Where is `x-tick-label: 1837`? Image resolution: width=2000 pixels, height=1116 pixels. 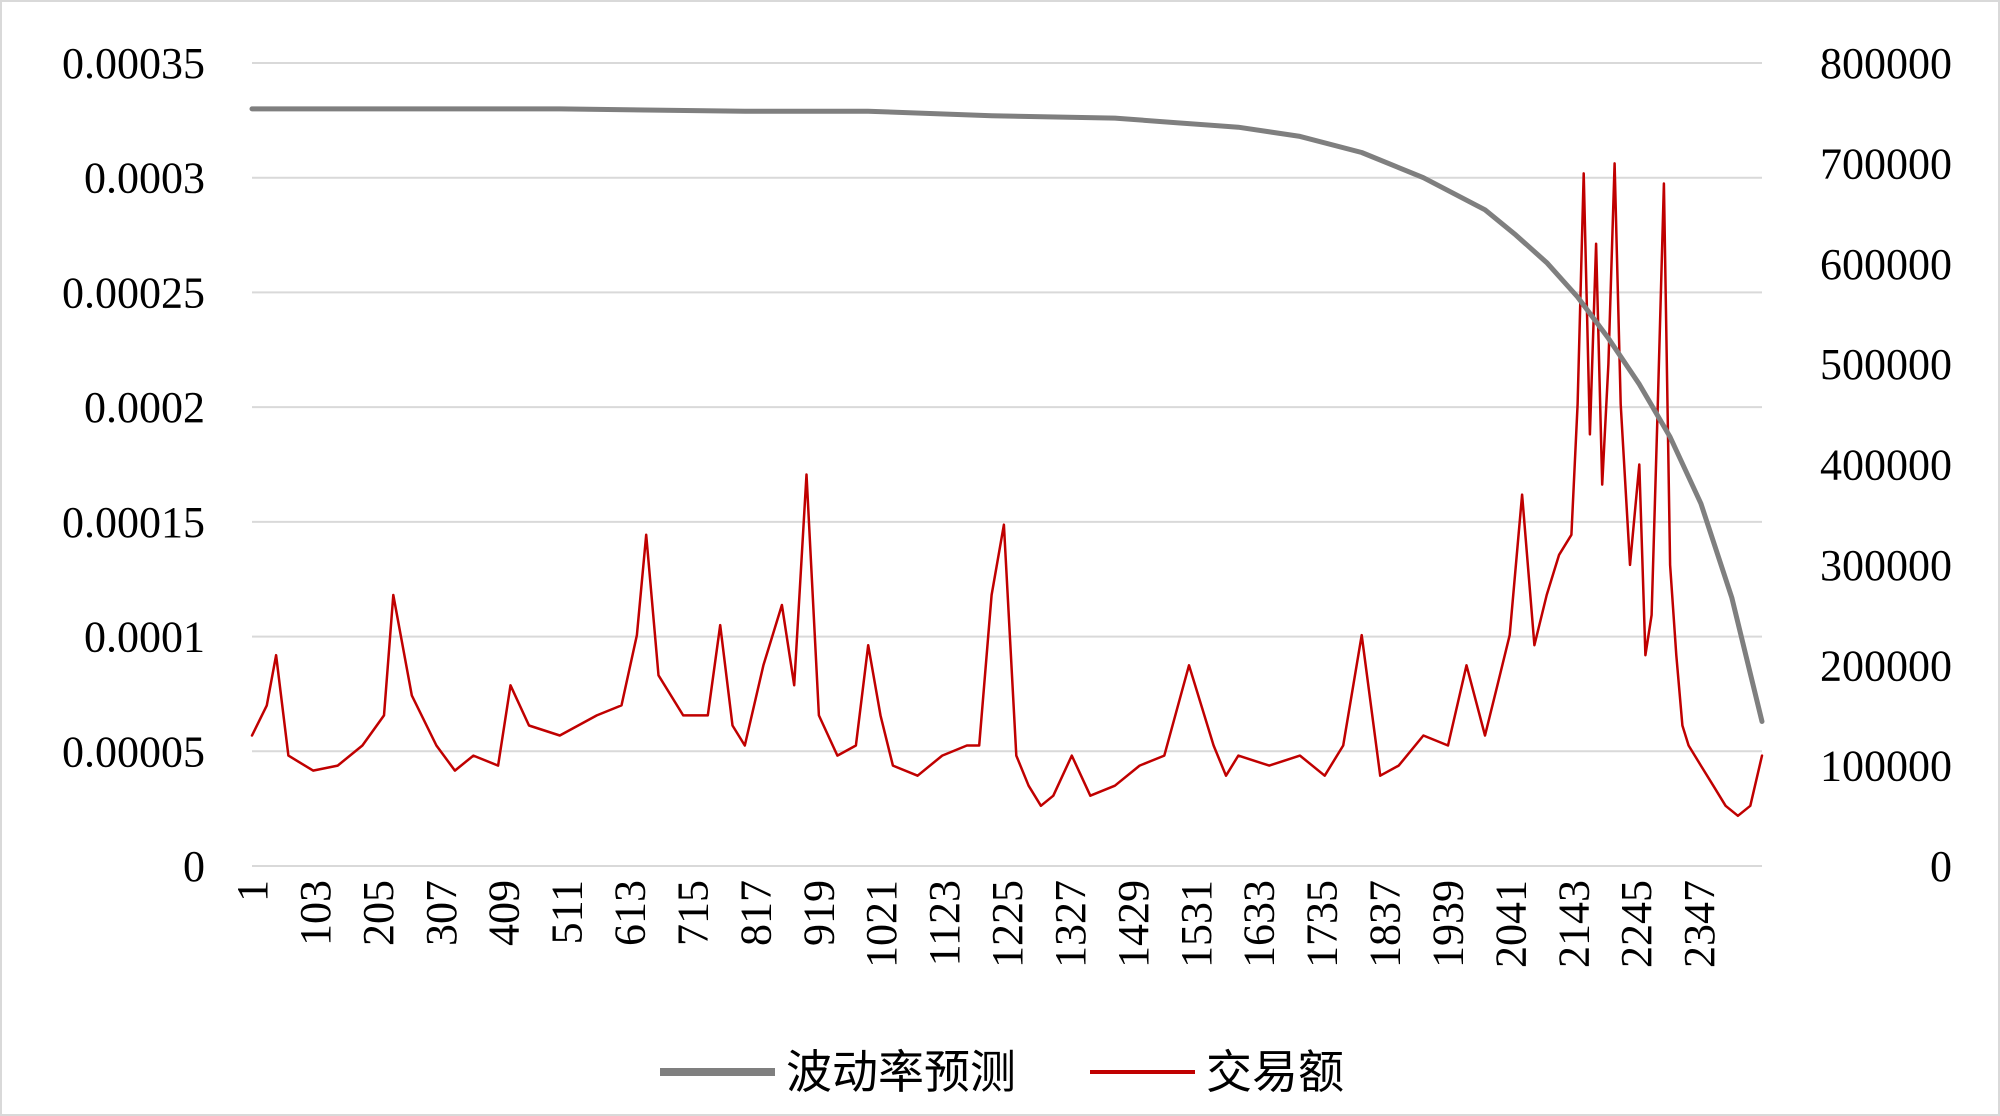 x-tick-label: 1837 is located at coordinates (1385, 924).